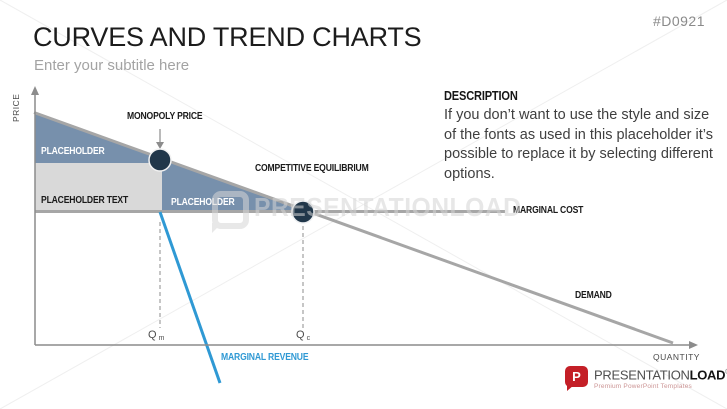  Describe the element at coordinates (35, 90) in the screenshot. I see `y-axis-arrowhead` at that location.